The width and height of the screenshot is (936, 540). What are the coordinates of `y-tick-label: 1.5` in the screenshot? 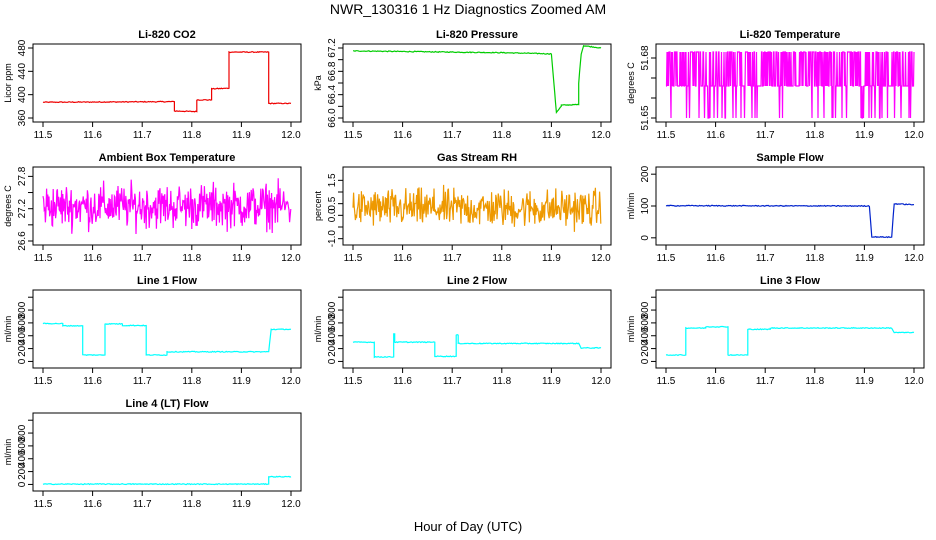 It's located at (332, 180).